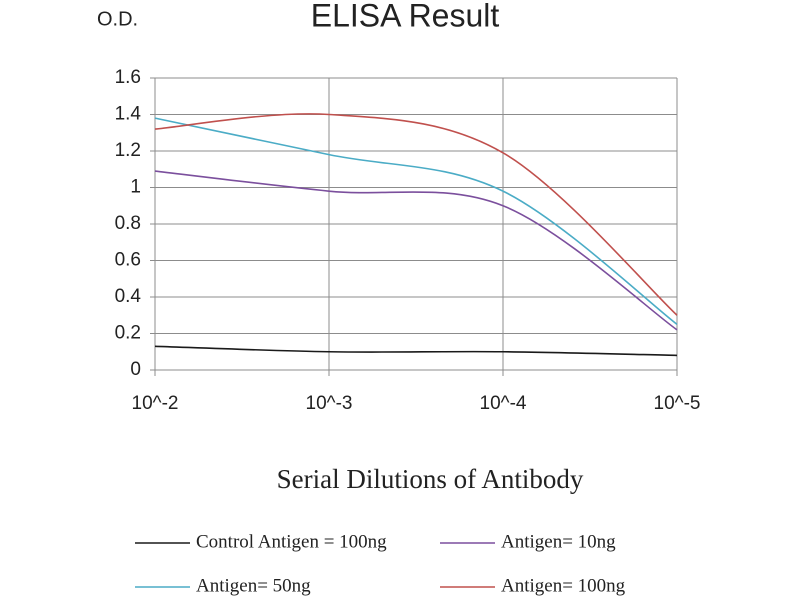  What do you see at coordinates (128, 150) in the screenshot?
I see `y-tick-label: 1.2` at bounding box center [128, 150].